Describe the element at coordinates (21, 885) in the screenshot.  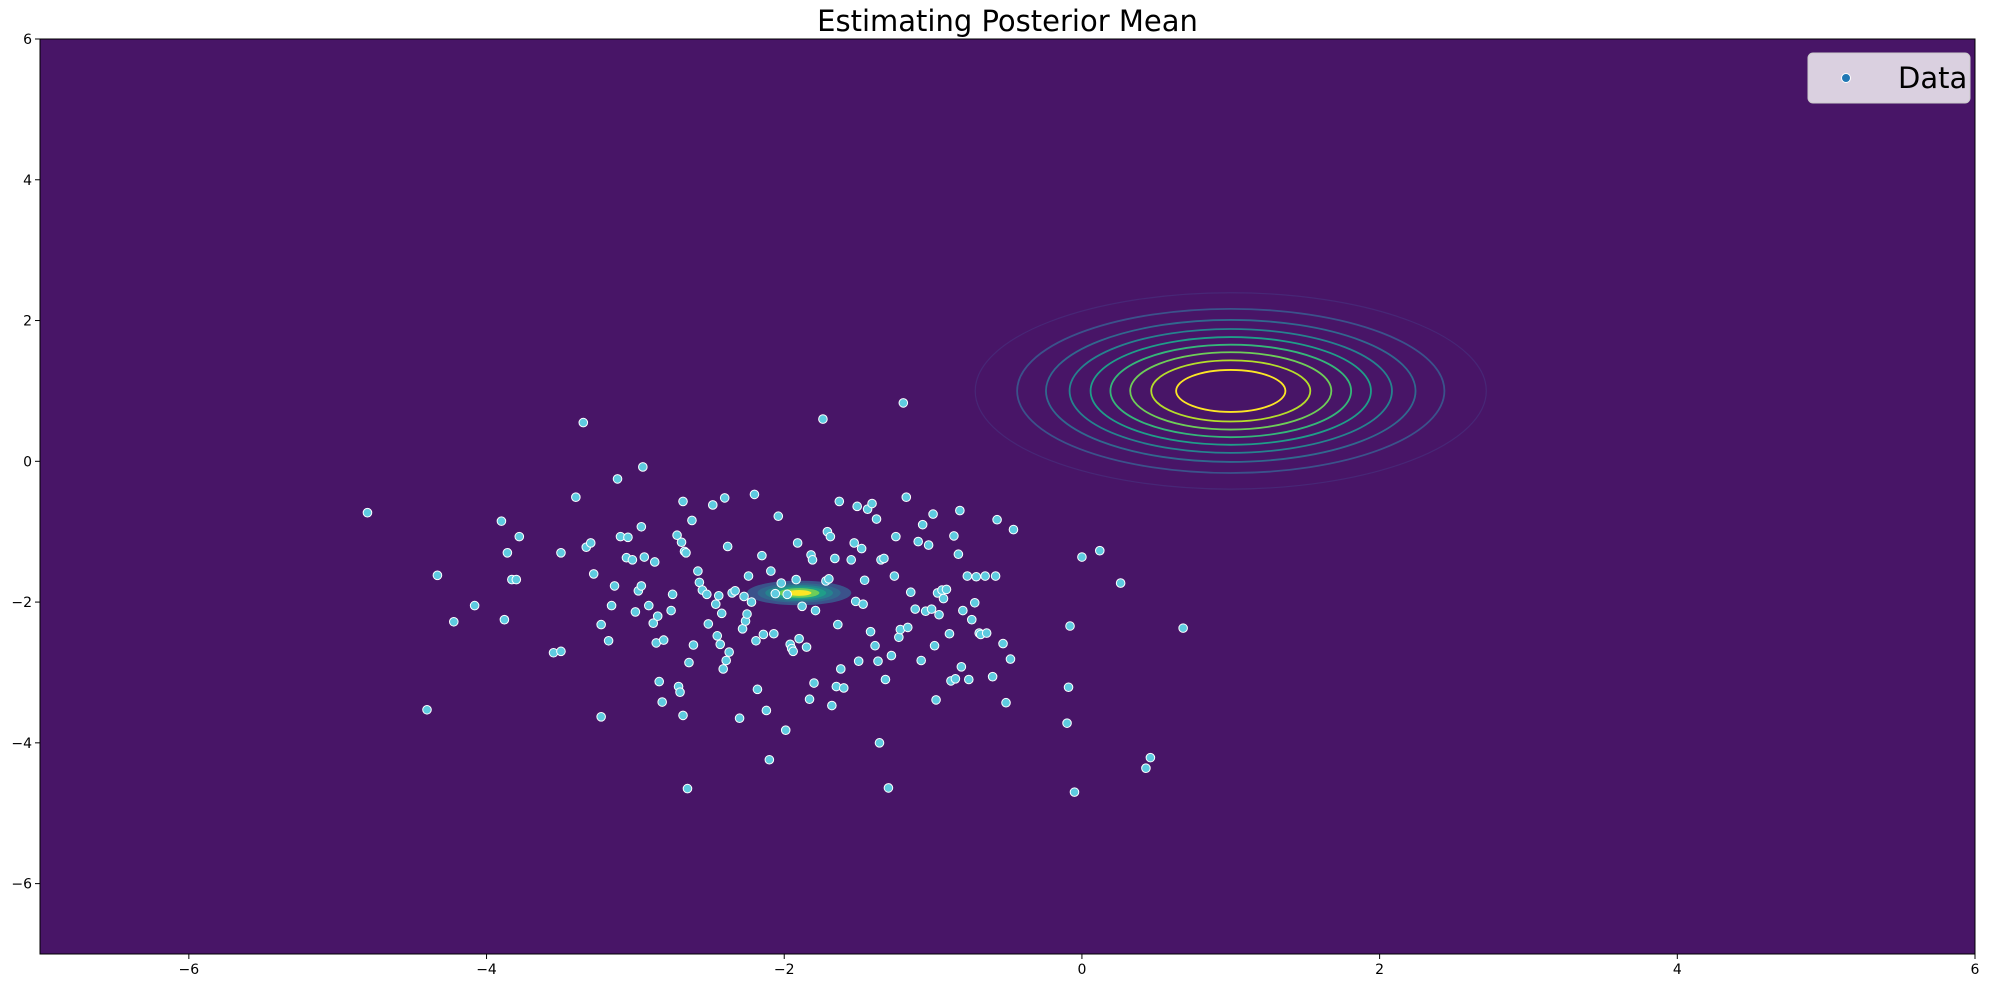
I see `y-tick-label: −6` at that location.